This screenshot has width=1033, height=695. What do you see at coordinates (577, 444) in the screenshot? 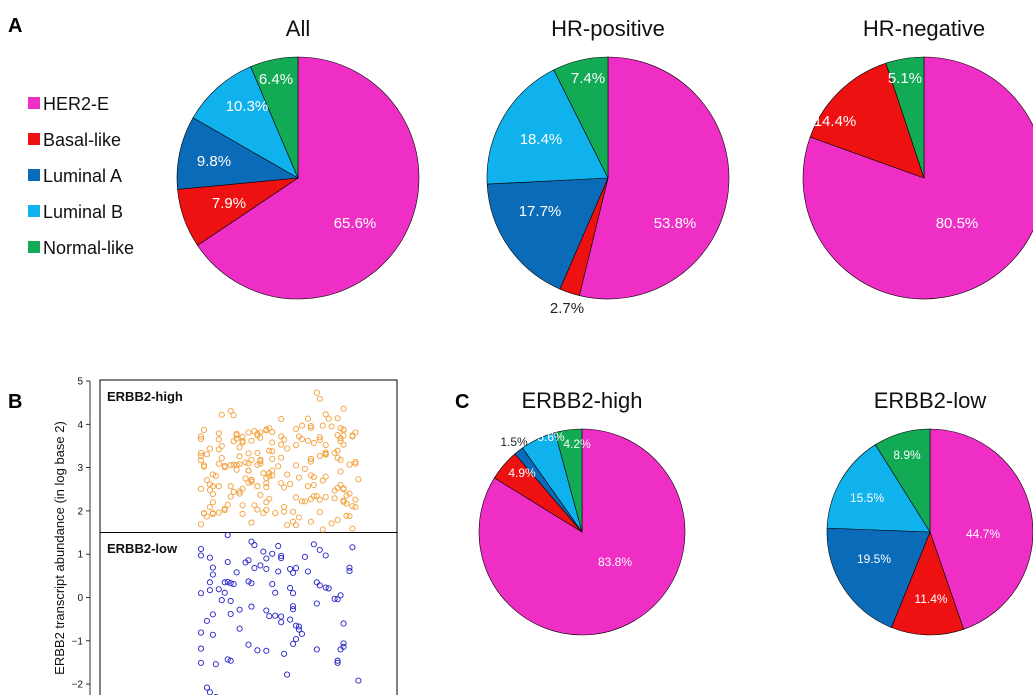
I see `erbb2-high-label-normal-like: 4.2%` at bounding box center [577, 444].